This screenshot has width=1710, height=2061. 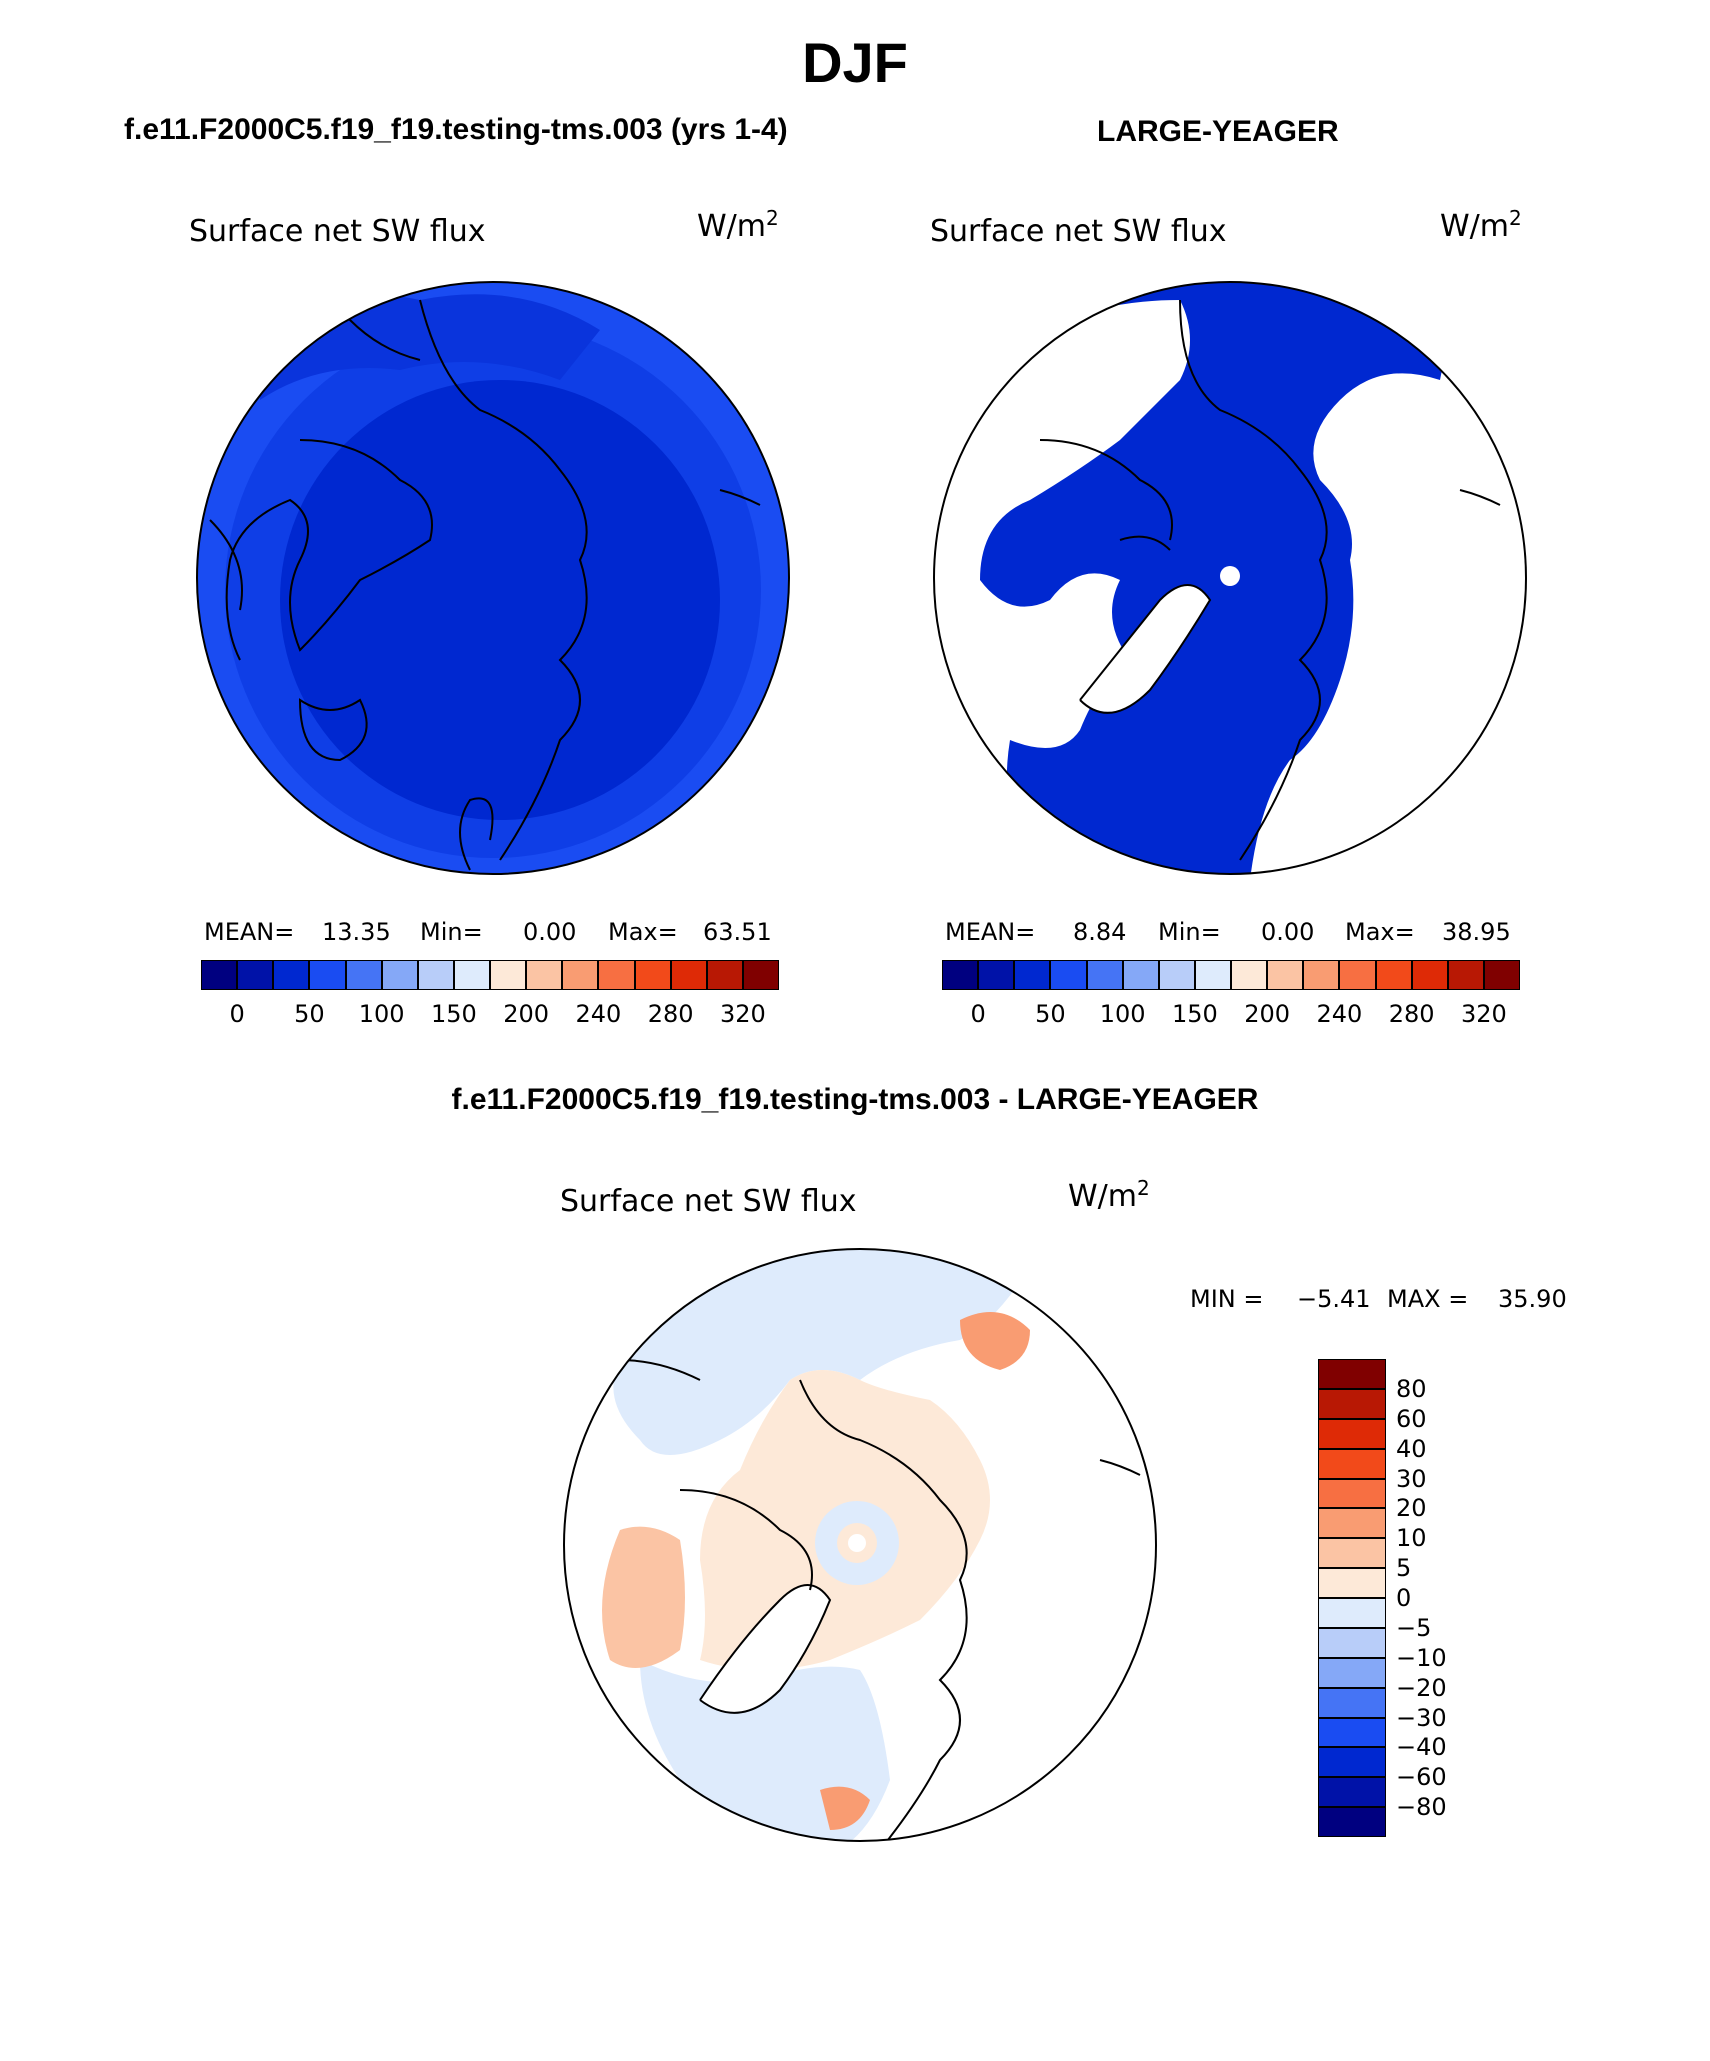 What do you see at coordinates (1078, 231) in the screenshot?
I see `panel-2-variable-label: Surface net SW flux` at bounding box center [1078, 231].